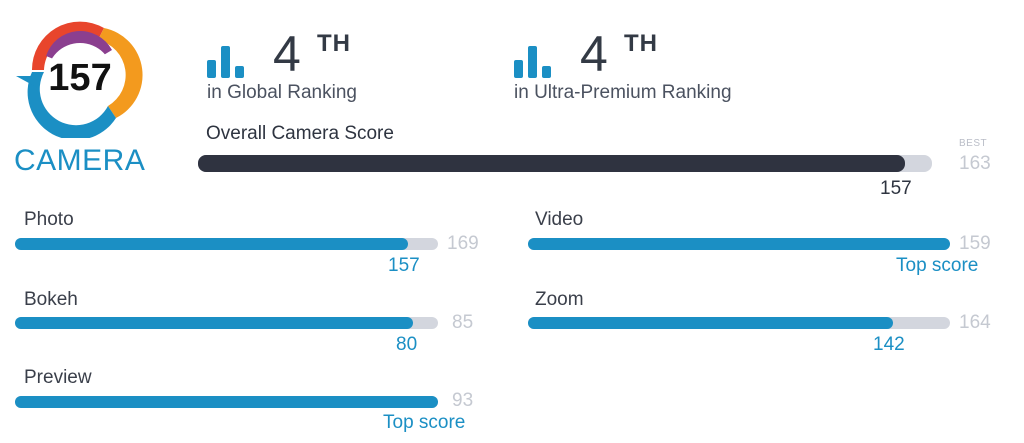  What do you see at coordinates (889, 344) in the screenshot?
I see `zoom-score-value: 142` at bounding box center [889, 344].